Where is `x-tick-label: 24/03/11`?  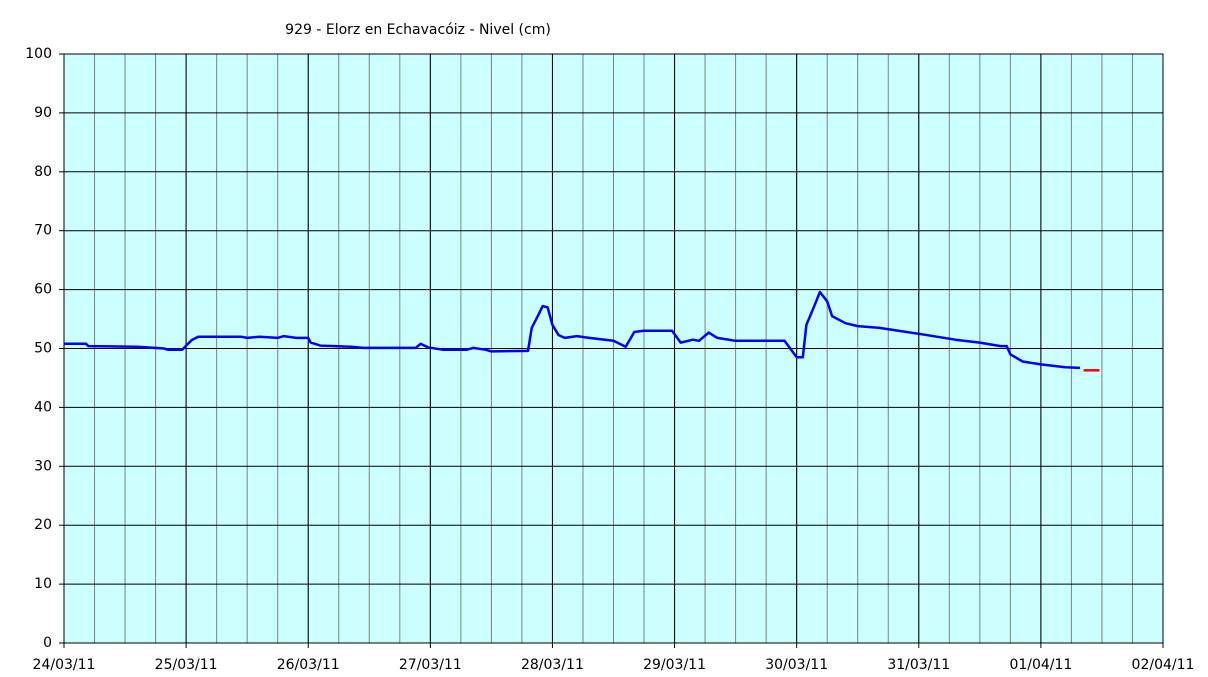 x-tick-label: 24/03/11 is located at coordinates (64, 665).